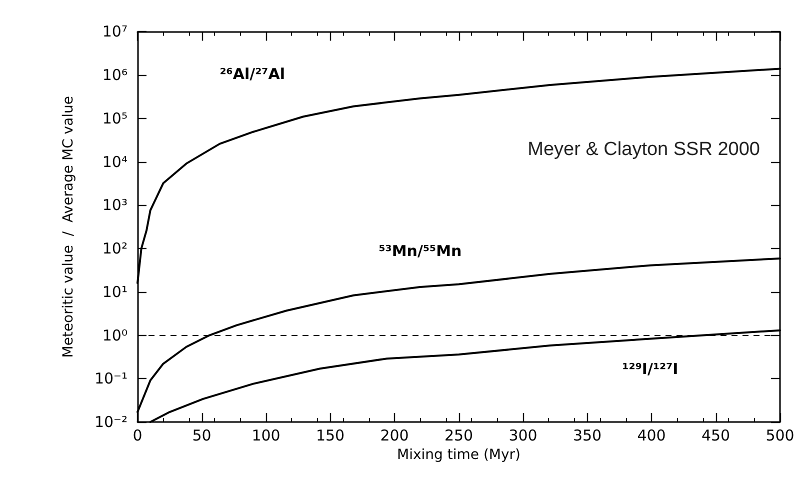  Describe the element at coordinates (650, 369) in the screenshot. I see `series-label: ¹²⁹I/¹²⁷I` at that location.